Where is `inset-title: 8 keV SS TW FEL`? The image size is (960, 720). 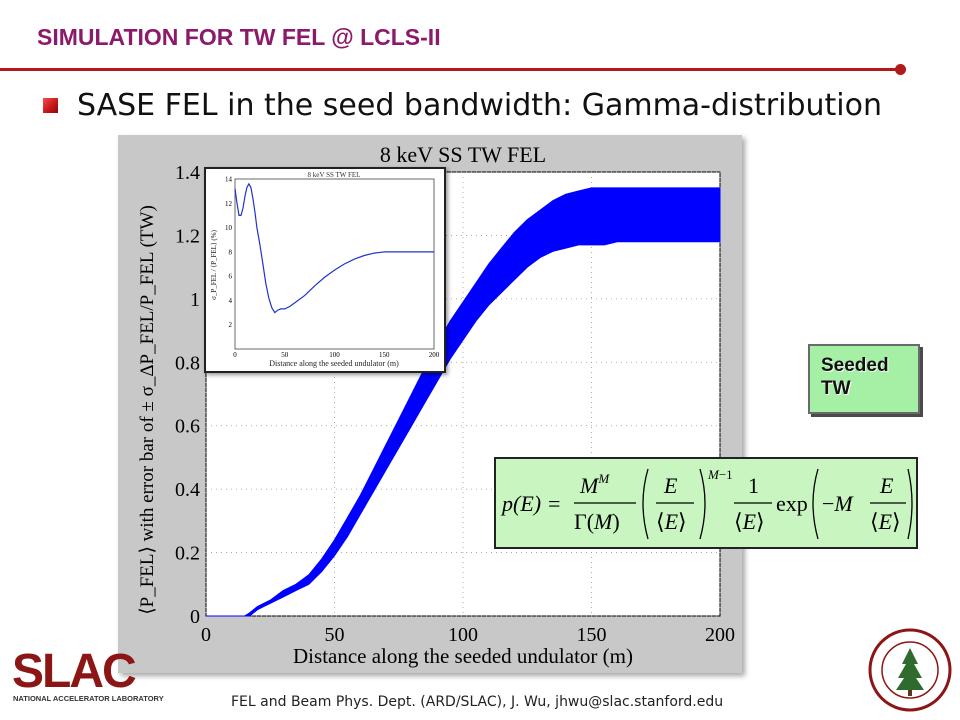 inset-title: 8 keV SS TW FEL is located at coordinates (334, 175).